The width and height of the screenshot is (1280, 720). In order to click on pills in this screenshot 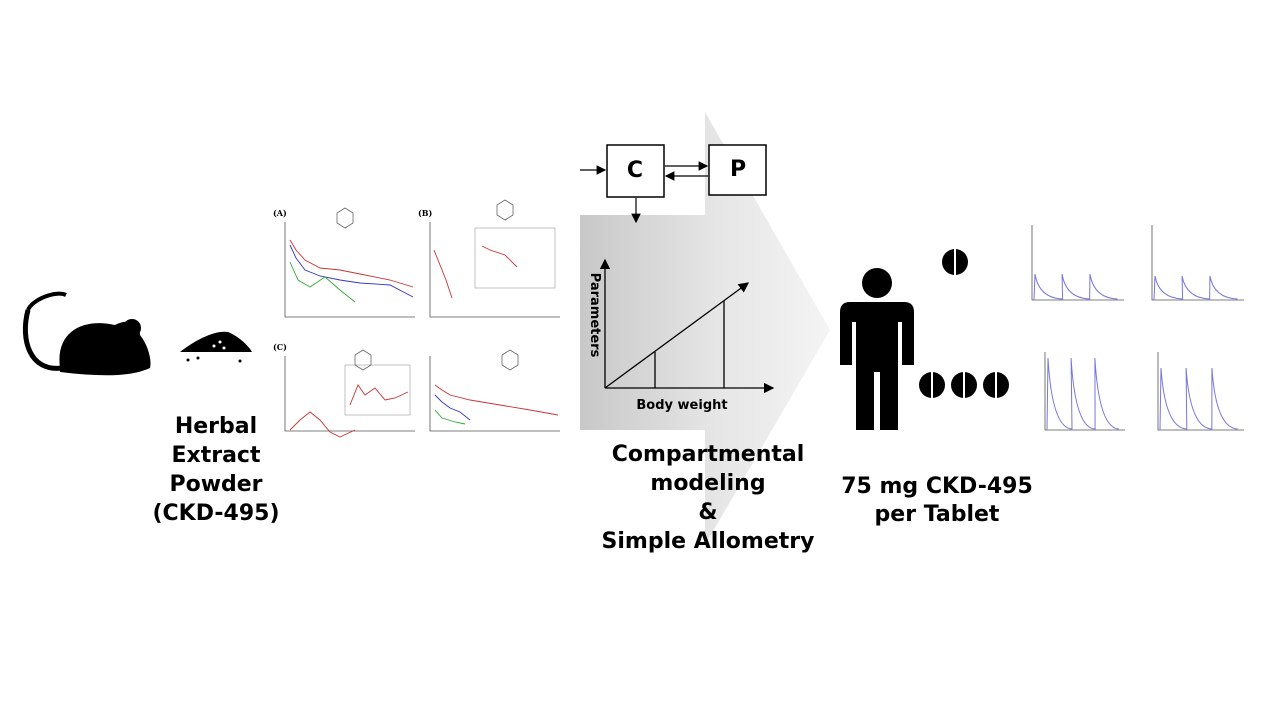, I will do `click(964, 323)`.